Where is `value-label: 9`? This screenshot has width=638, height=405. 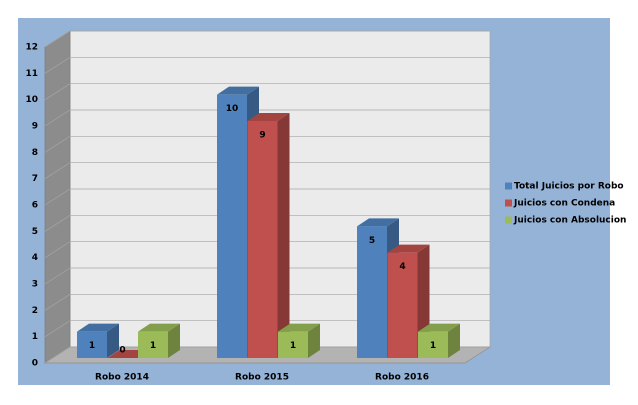
value-label: 9 is located at coordinates (262, 136).